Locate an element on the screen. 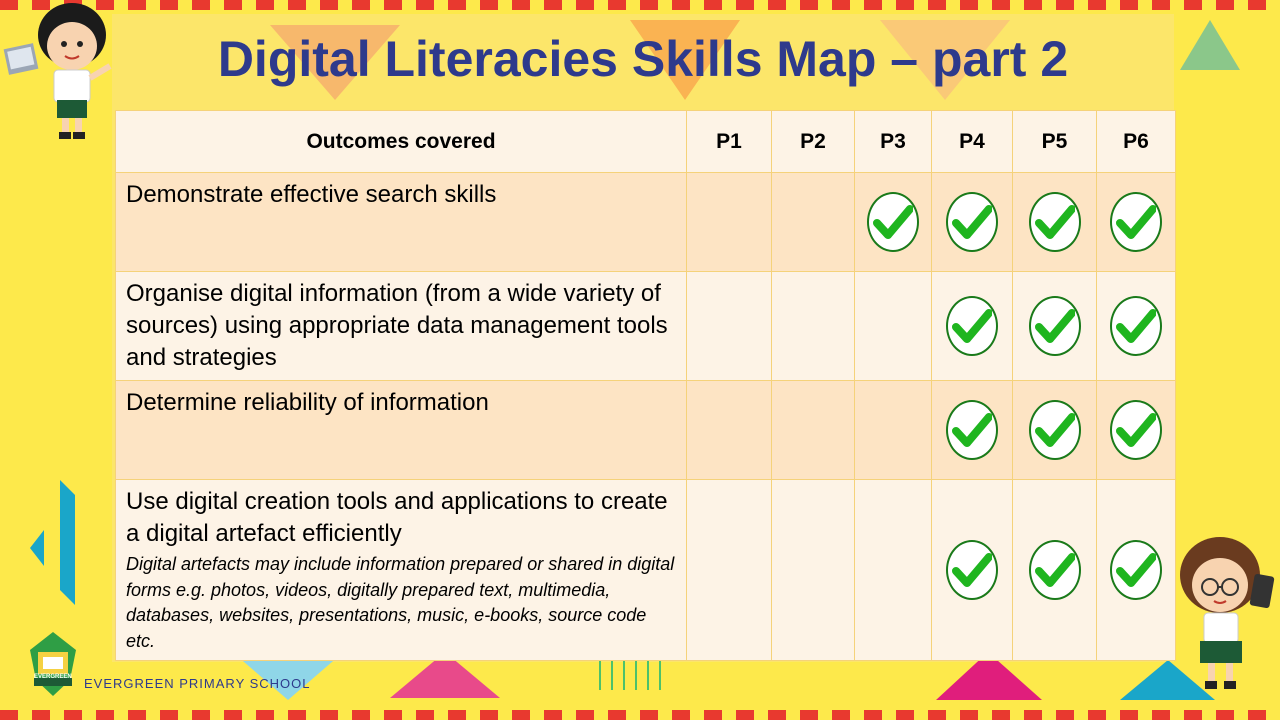 Image resolution: width=1280 pixels, height=720 pixels. header-p3: P3 is located at coordinates (893, 141).